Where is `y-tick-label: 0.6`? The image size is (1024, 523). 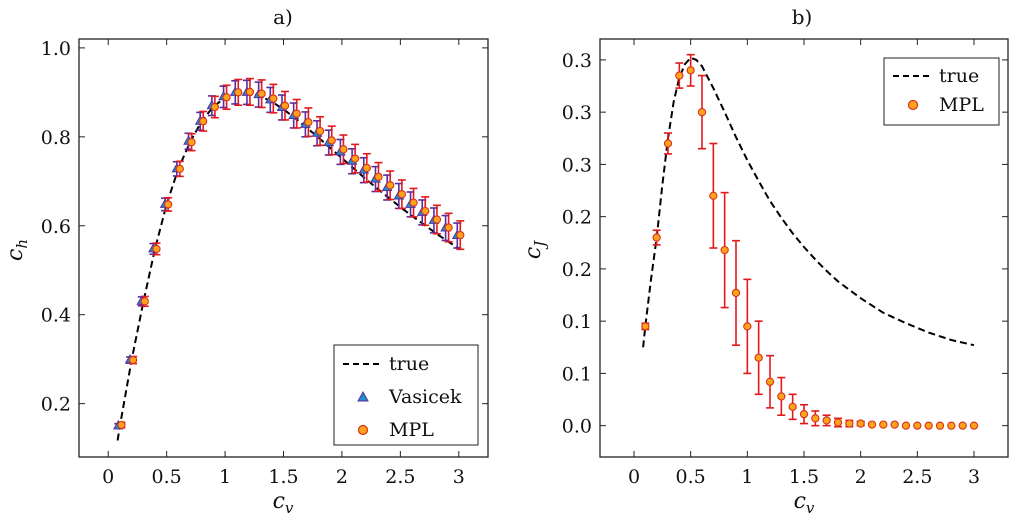 y-tick-label: 0.6 is located at coordinates (56, 227).